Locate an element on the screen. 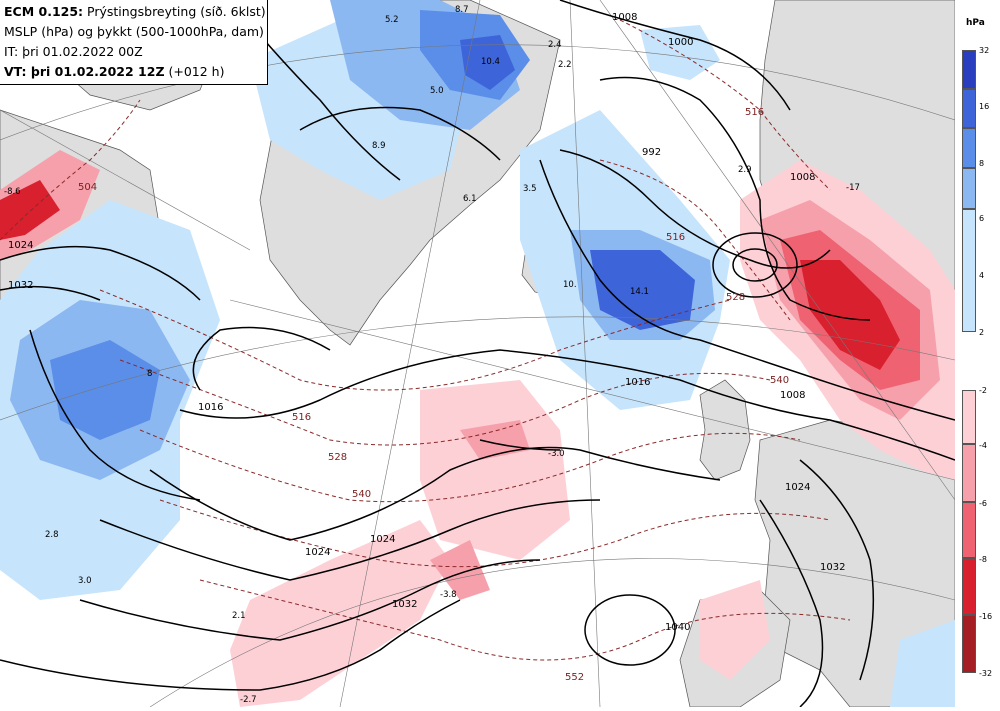 The width and height of the screenshot is (1000, 711). thickness-label-528-east: 528 is located at coordinates (735, 297).